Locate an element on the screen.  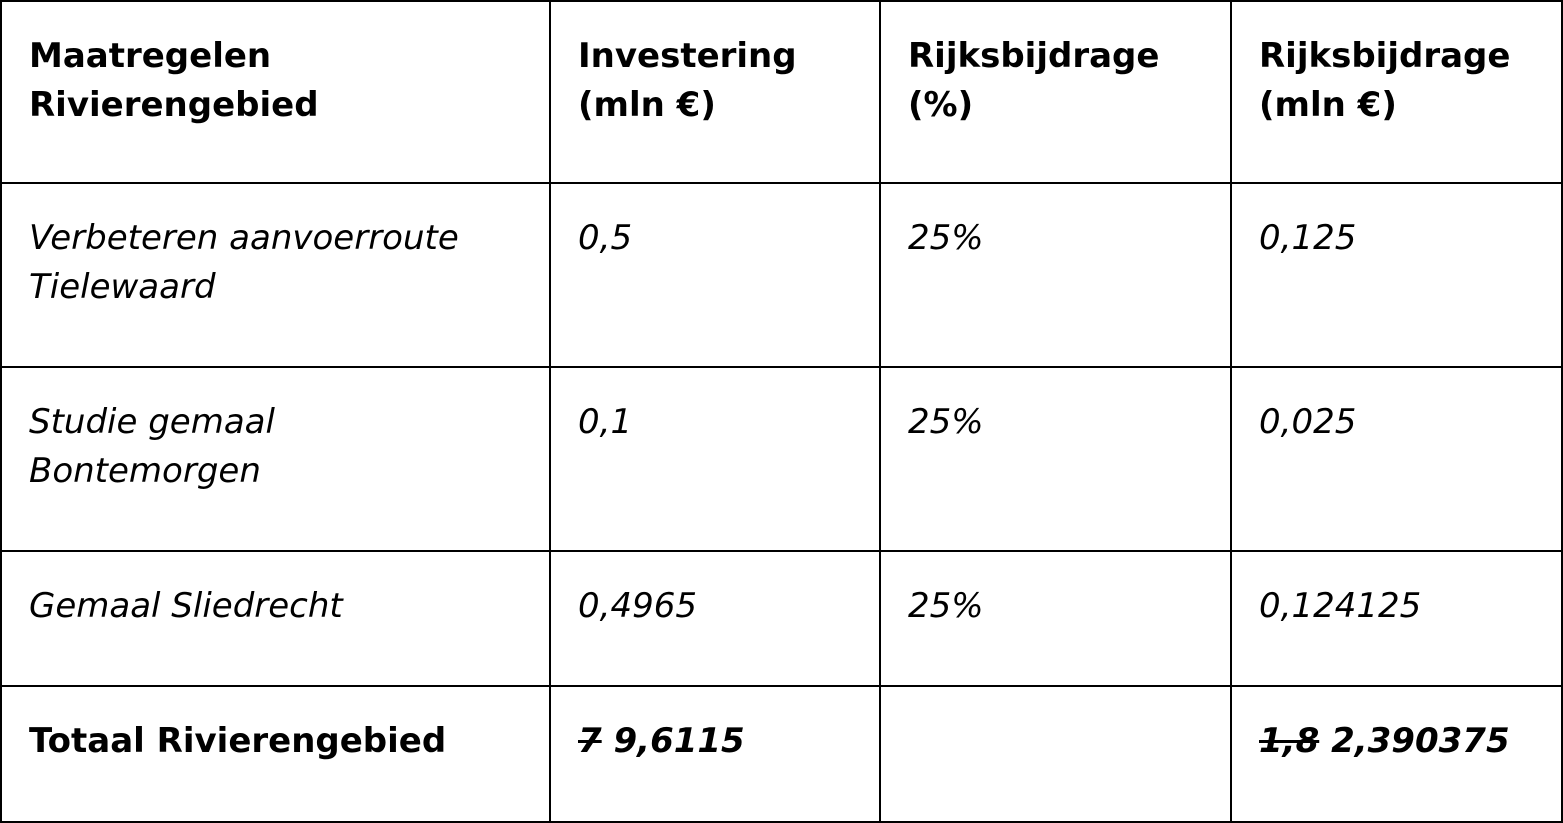
cell-text: Totaal Rivierengebied is located at coordinates (238, 741).